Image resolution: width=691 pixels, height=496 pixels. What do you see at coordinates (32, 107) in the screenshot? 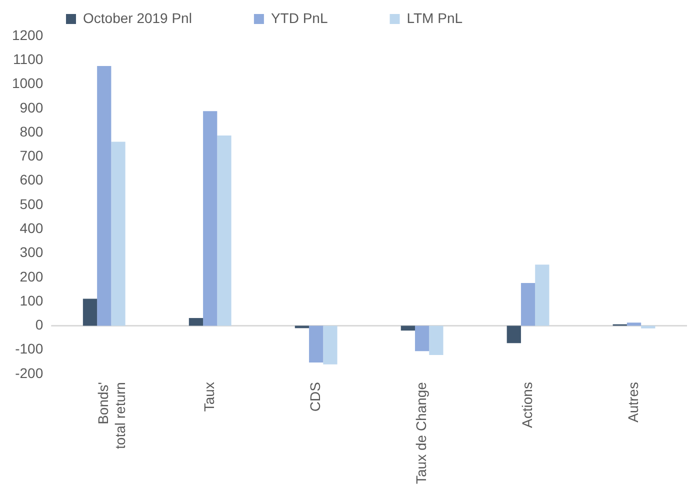
I see `y-tick-label: 900` at bounding box center [32, 107].